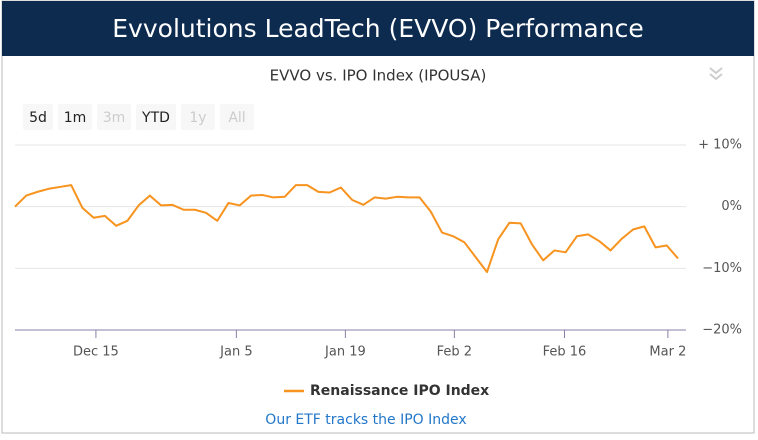  What do you see at coordinates (96, 352) in the screenshot?
I see `x-tick-label: Dec 15` at bounding box center [96, 352].